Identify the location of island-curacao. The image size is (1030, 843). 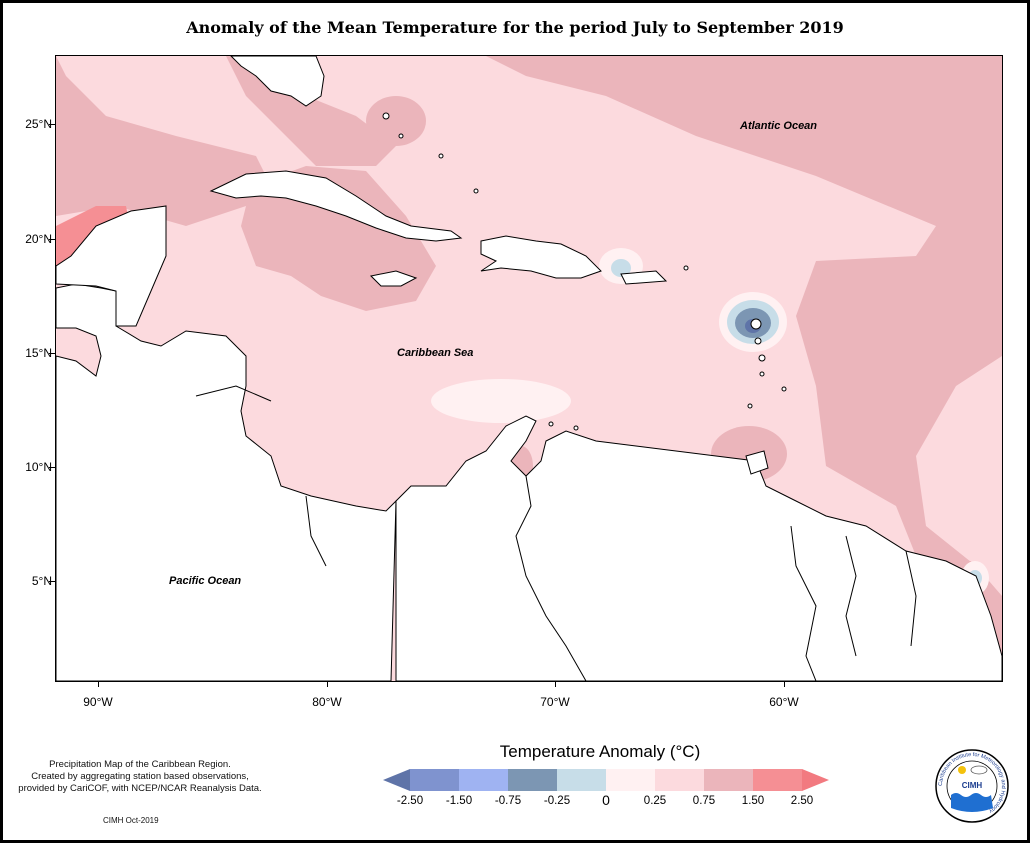
(576, 428).